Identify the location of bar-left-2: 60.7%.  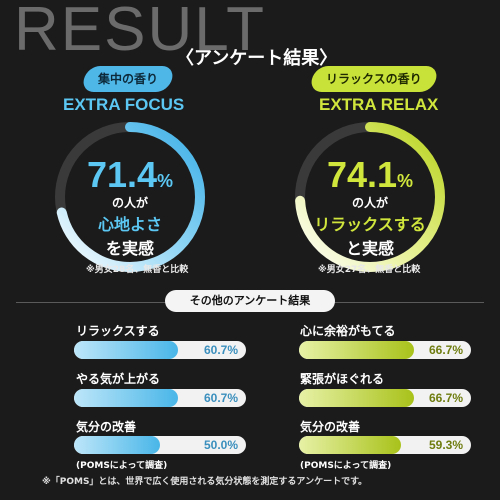
(160, 398).